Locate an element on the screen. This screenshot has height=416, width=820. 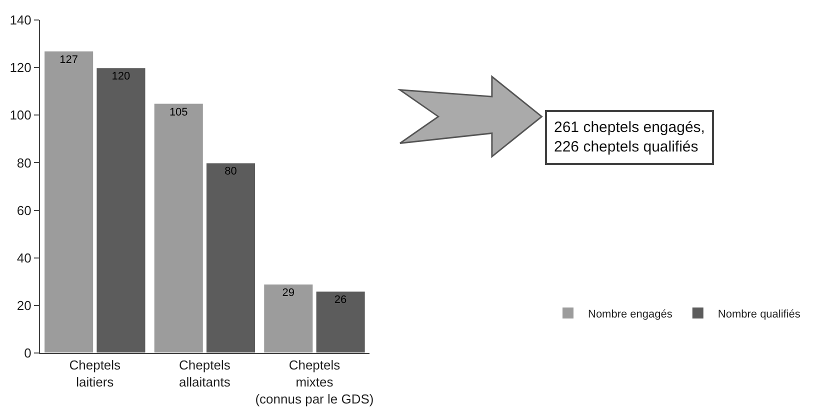
y-tick-label: 0 is located at coordinates (28, 353).